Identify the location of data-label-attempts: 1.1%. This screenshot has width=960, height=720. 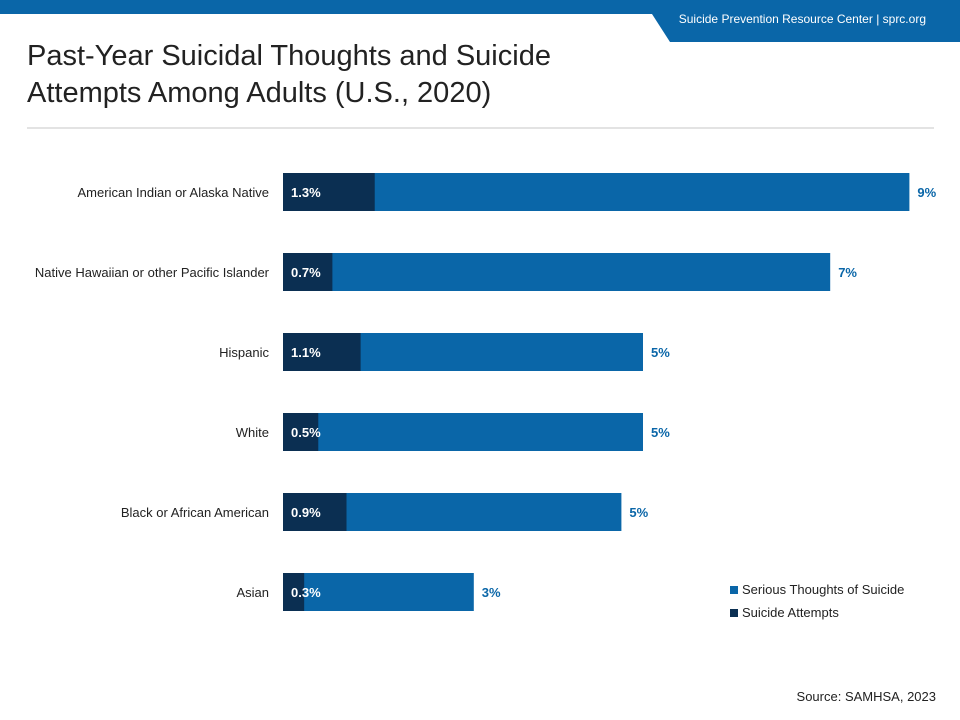
(306, 352).